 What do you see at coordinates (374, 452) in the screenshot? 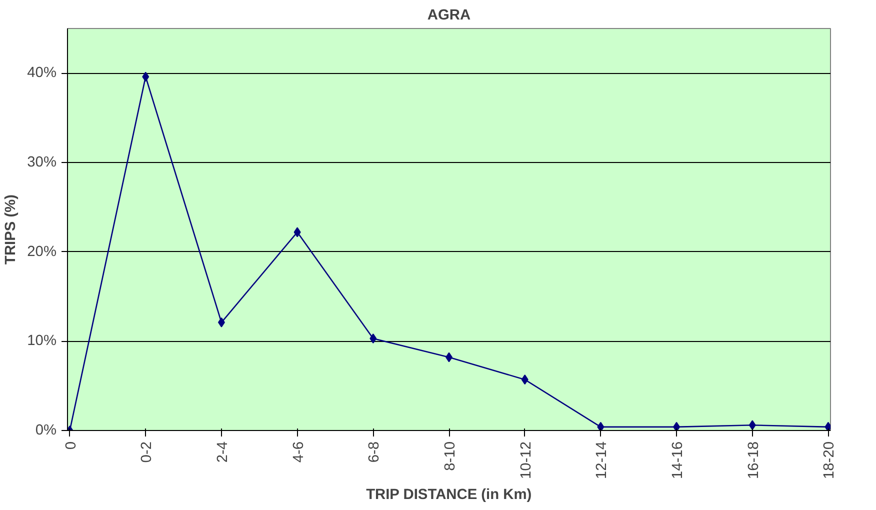
I see `x-tick-label: 6-8` at bounding box center [374, 452].